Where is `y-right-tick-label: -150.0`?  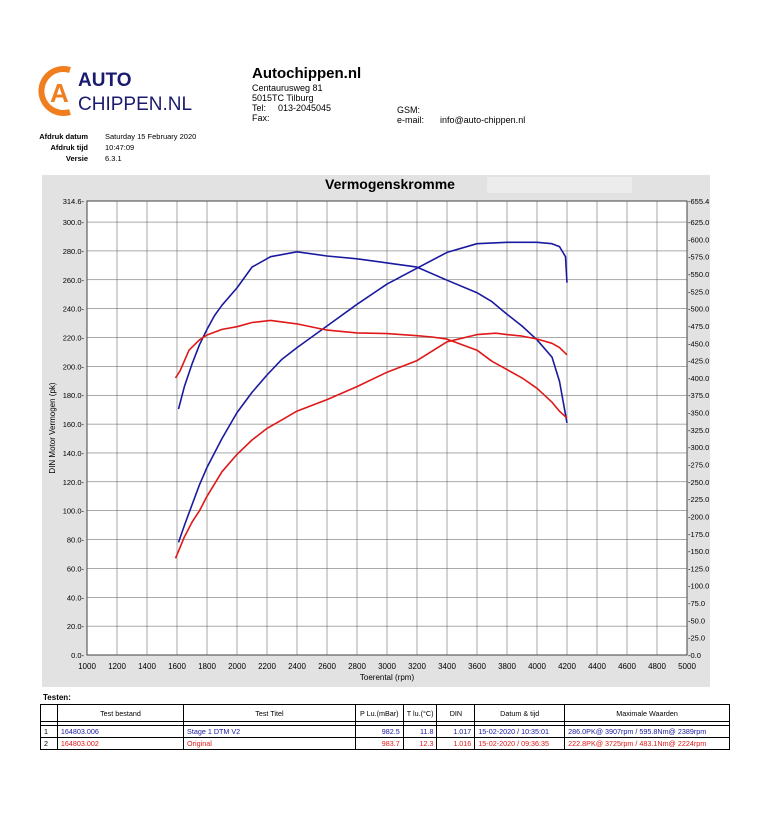
y-right-tick-label: -150.0 is located at coordinates (698, 551).